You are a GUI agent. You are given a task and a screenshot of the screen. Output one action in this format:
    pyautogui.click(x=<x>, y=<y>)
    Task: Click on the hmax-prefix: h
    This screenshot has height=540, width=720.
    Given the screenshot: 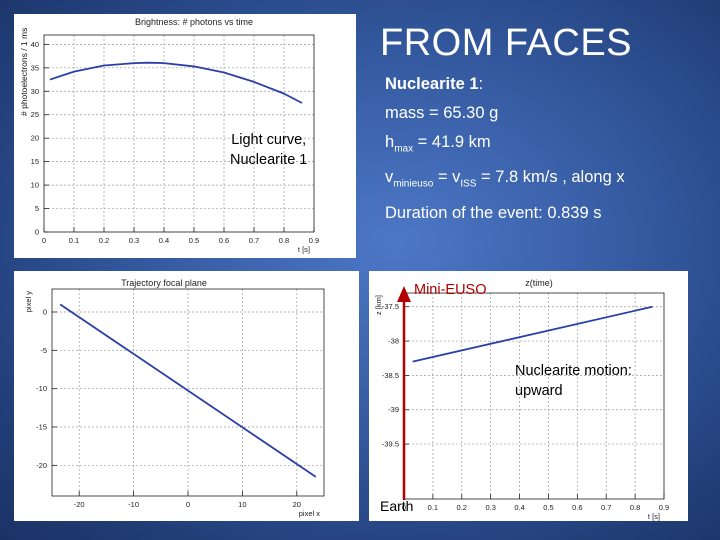 What is the action you would take?
    pyautogui.click(x=390, y=142)
    